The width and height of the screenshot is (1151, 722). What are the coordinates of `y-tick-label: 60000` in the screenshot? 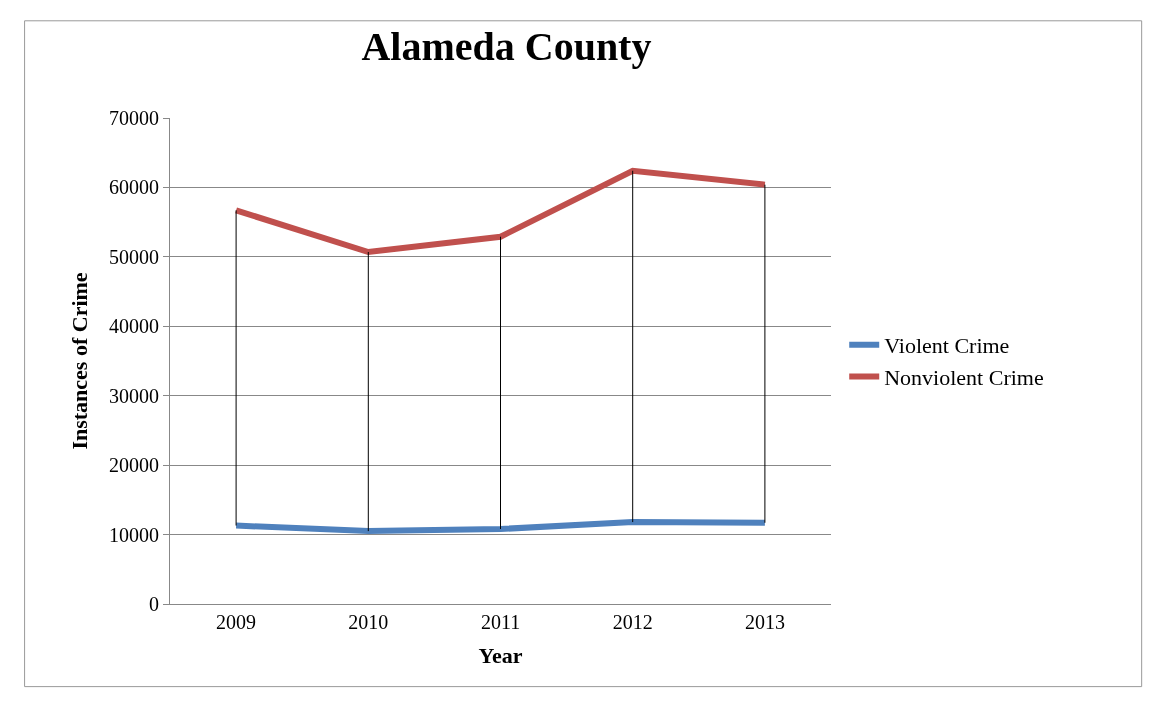 It's located at (134, 187).